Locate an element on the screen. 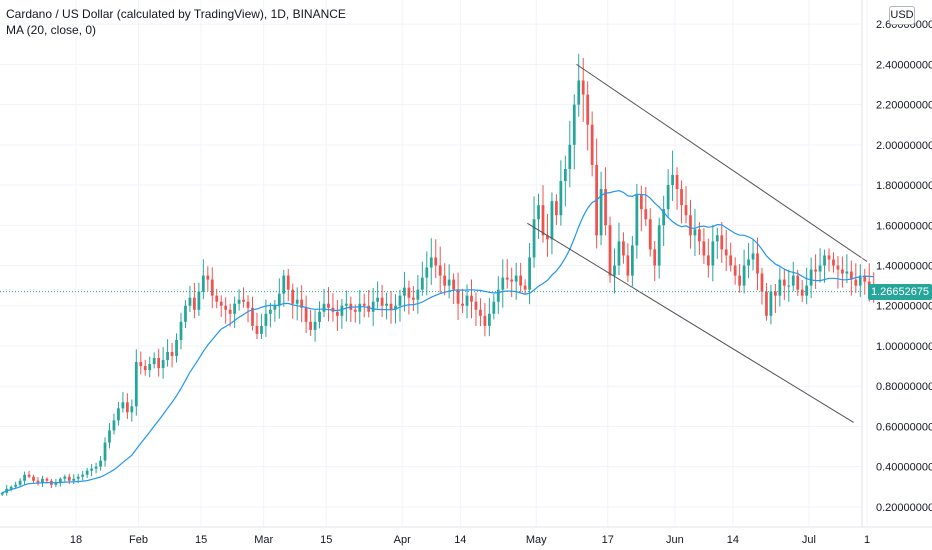  y-tick-label: 2.20000000 is located at coordinates (904, 106).